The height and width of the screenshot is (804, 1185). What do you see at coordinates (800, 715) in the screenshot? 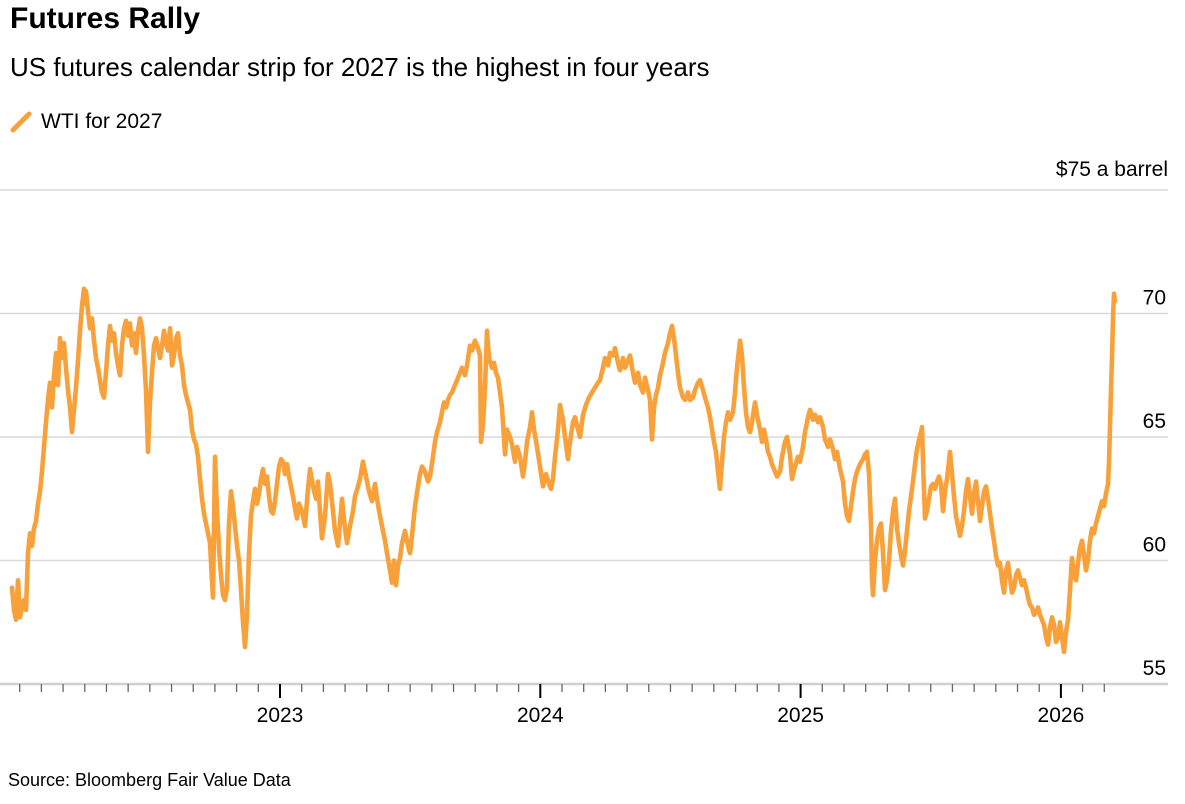
I see `x-tick-label: 2025` at bounding box center [800, 715].